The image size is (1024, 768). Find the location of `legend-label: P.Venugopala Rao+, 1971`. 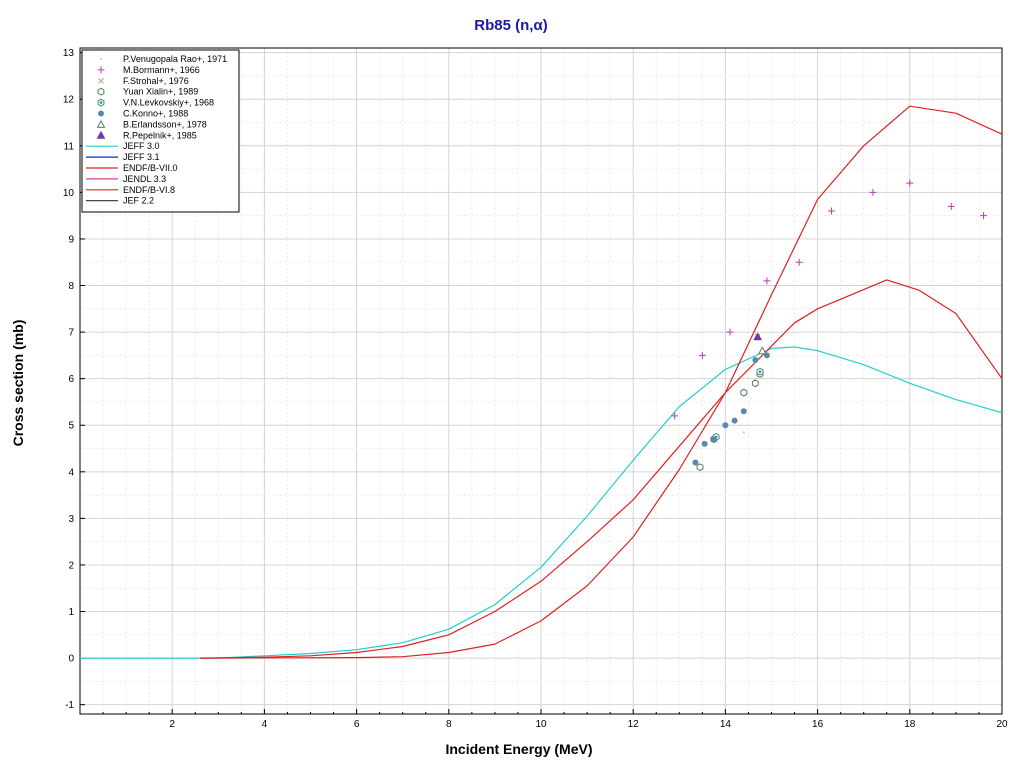

legend-label: P.Venugopala Rao+, 1971 is located at coordinates (175, 59).